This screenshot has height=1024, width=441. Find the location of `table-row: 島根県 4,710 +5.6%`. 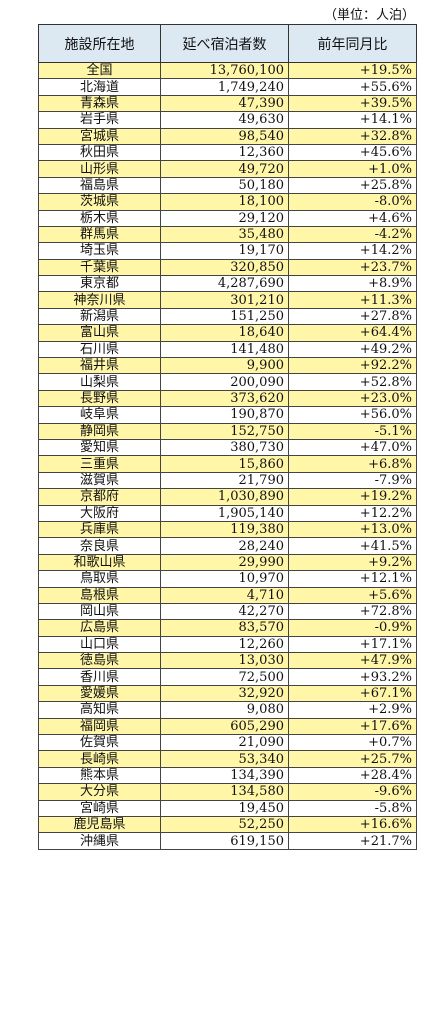

table-row: 島根県 4,710 +5.6% is located at coordinates (227, 595).